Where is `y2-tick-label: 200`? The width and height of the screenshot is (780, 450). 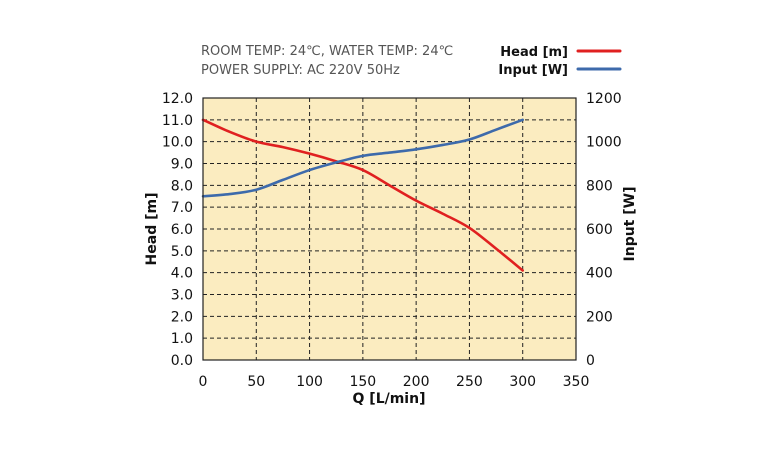
y2-tick-label: 200 is located at coordinates (599, 317).